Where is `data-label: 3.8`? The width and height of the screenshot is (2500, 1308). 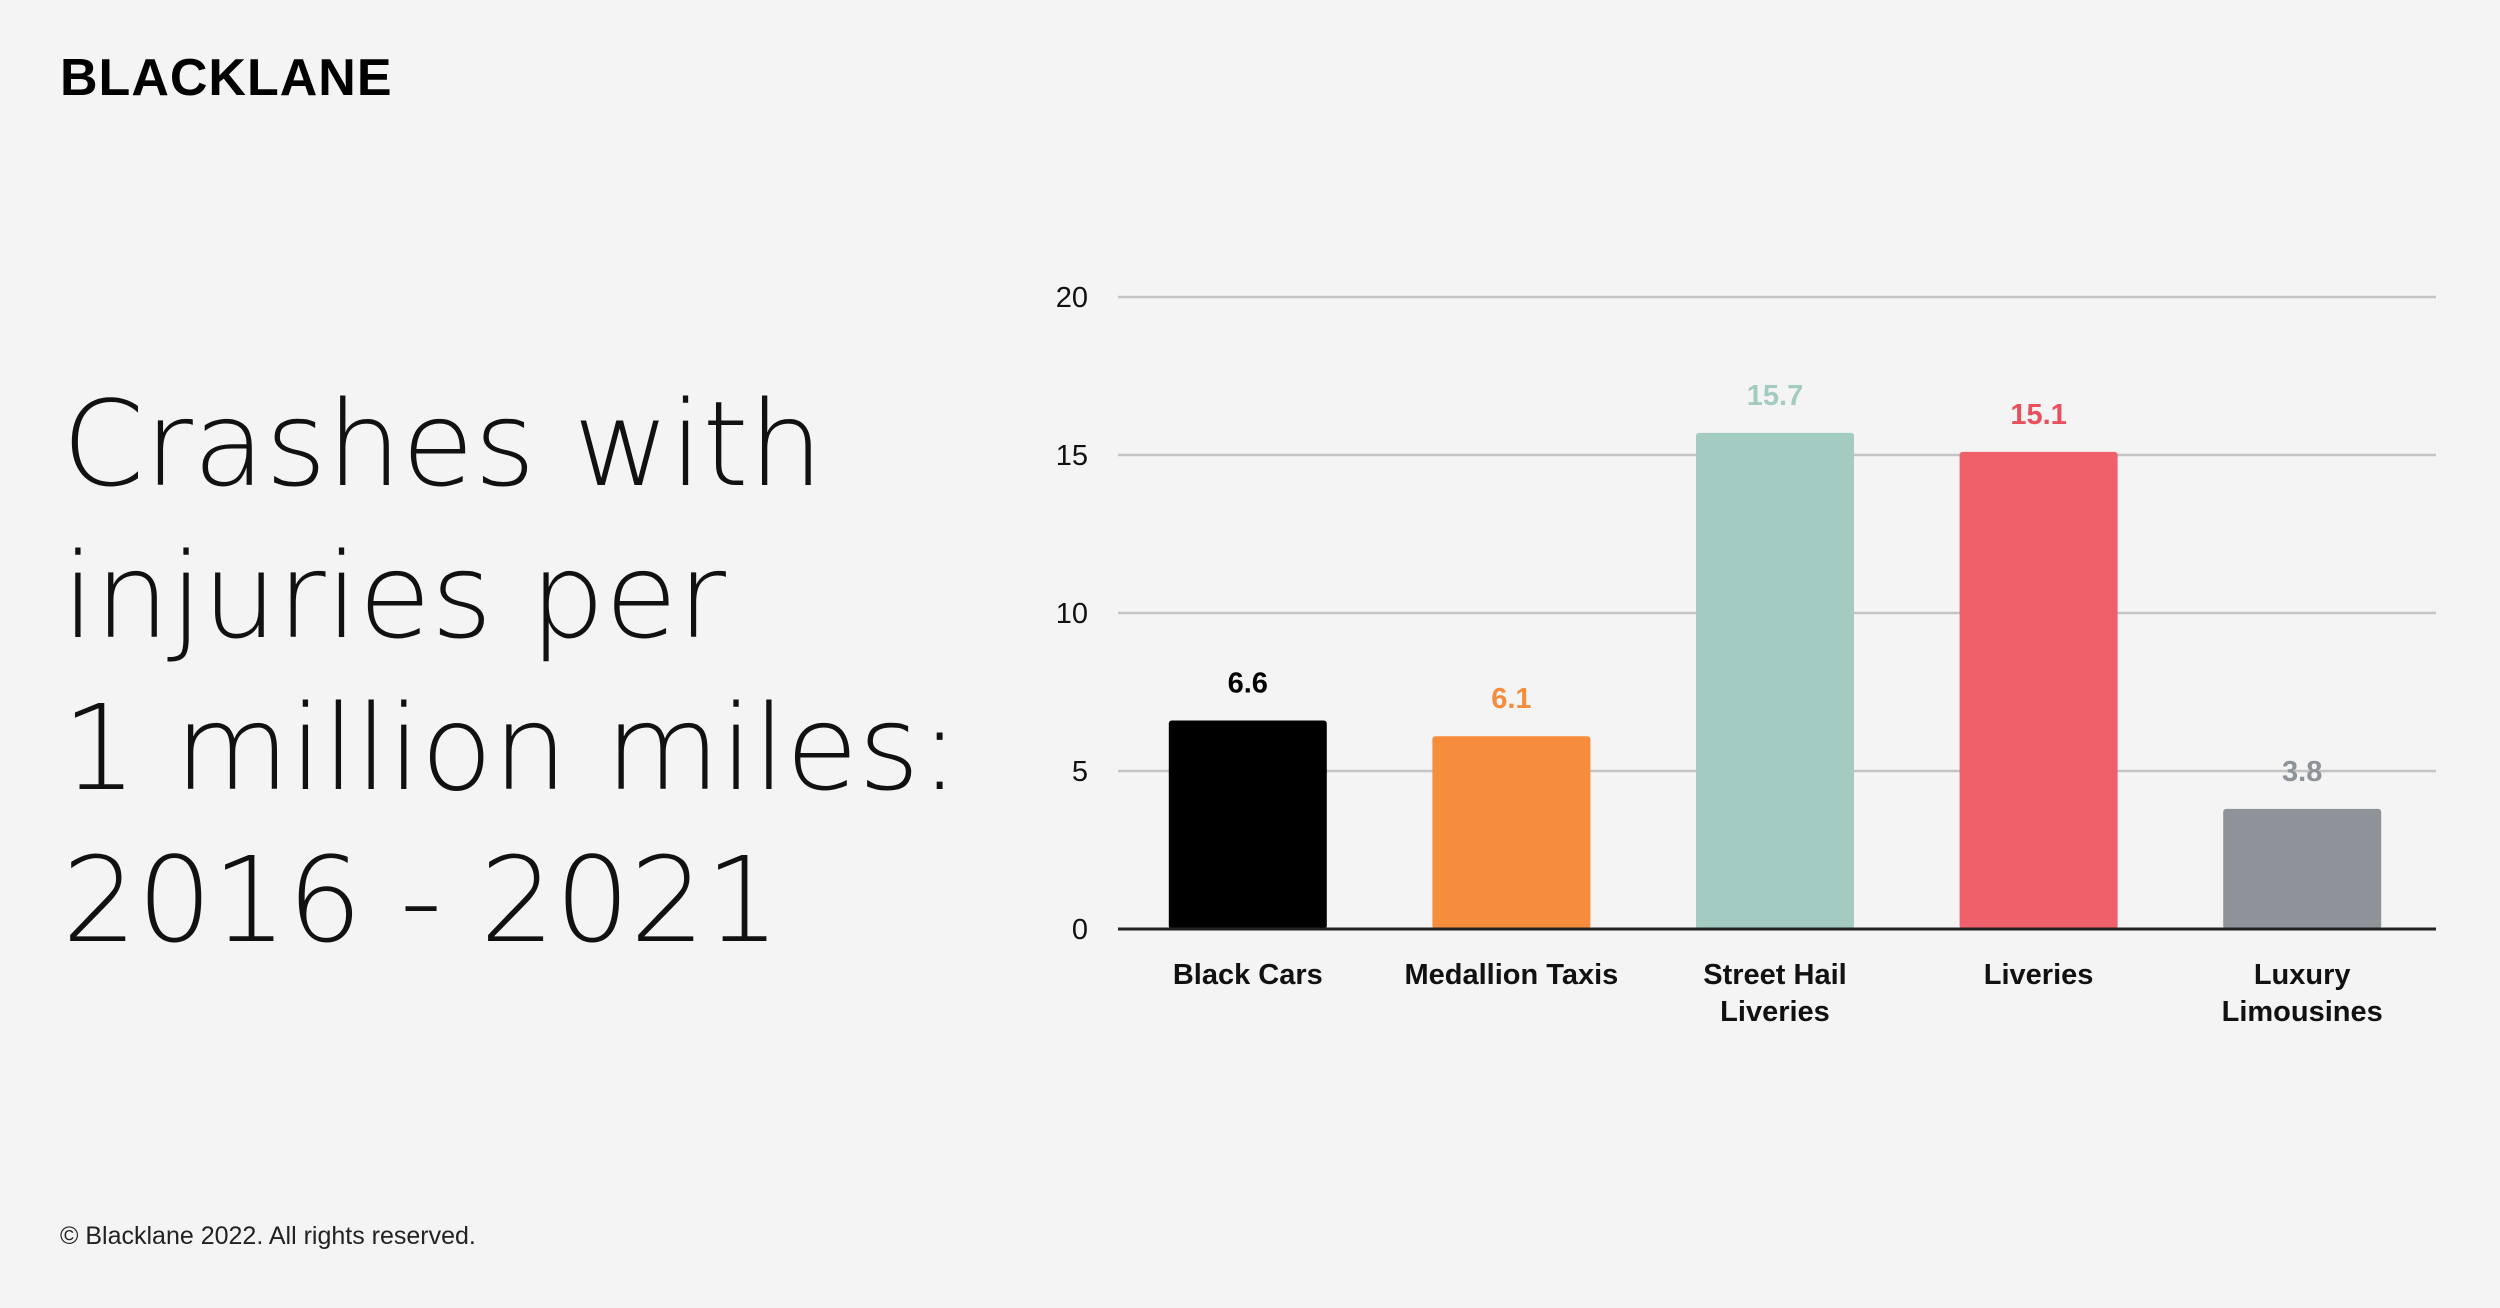 data-label: 3.8 is located at coordinates (2302, 772).